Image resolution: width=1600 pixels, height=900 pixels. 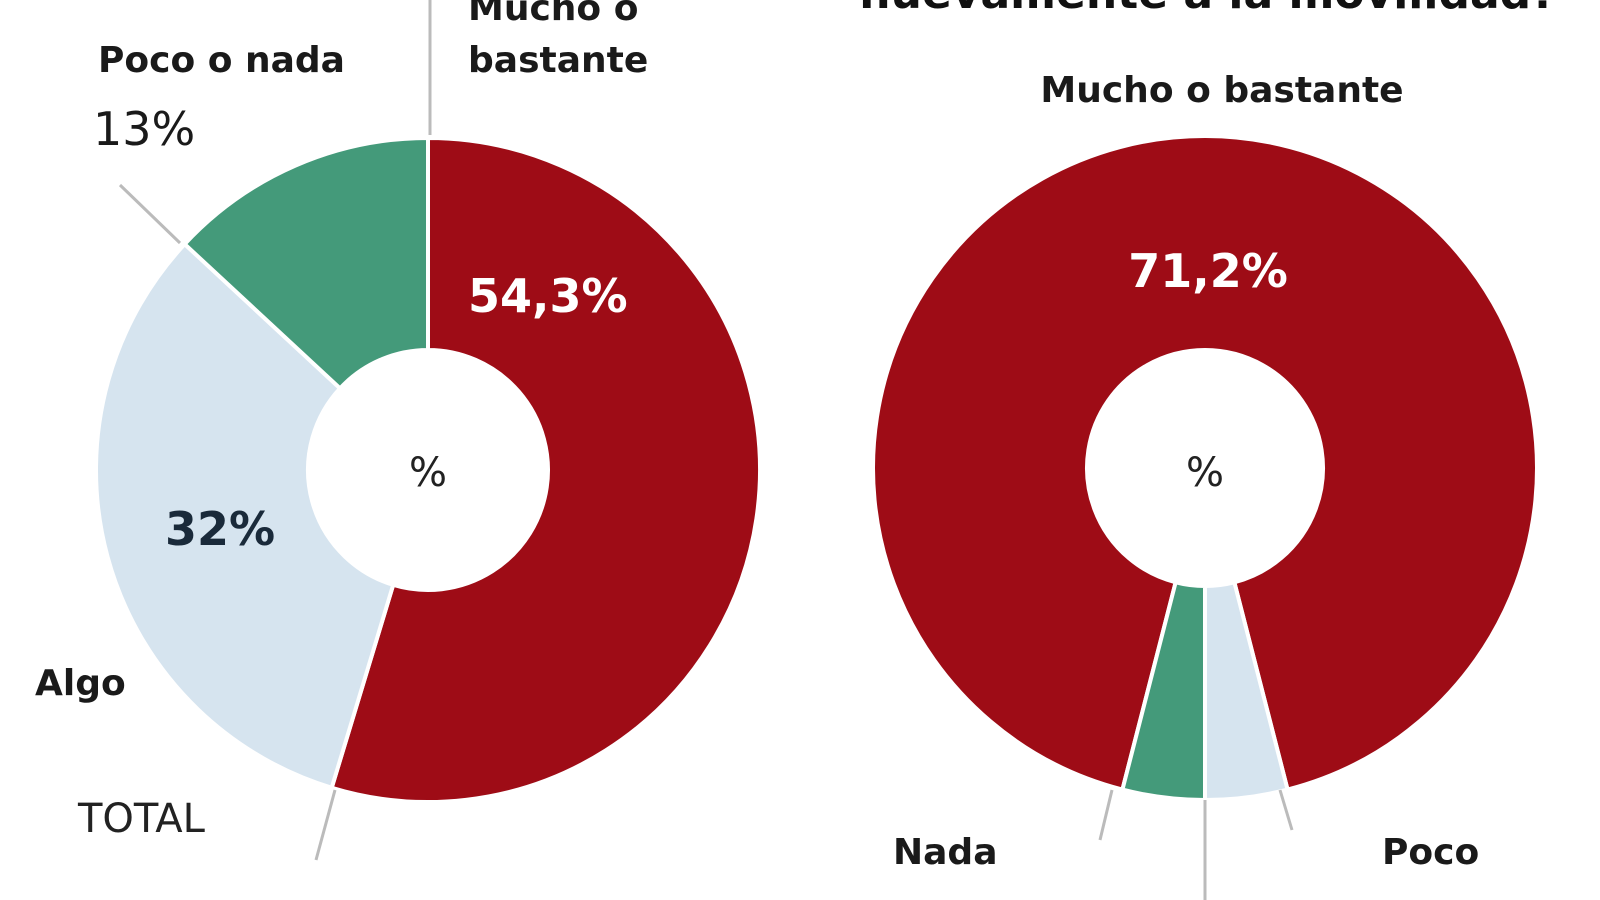 What do you see at coordinates (1430, 852) in the screenshot?
I see `label-poco-right: Poco` at bounding box center [1430, 852].